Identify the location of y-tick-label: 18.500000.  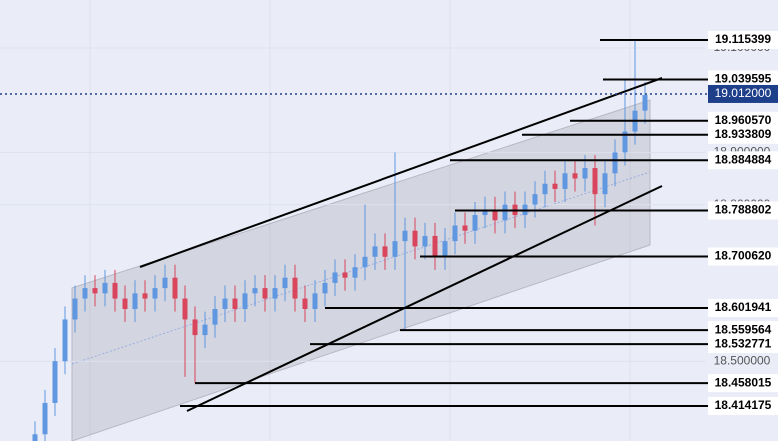
(742, 360).